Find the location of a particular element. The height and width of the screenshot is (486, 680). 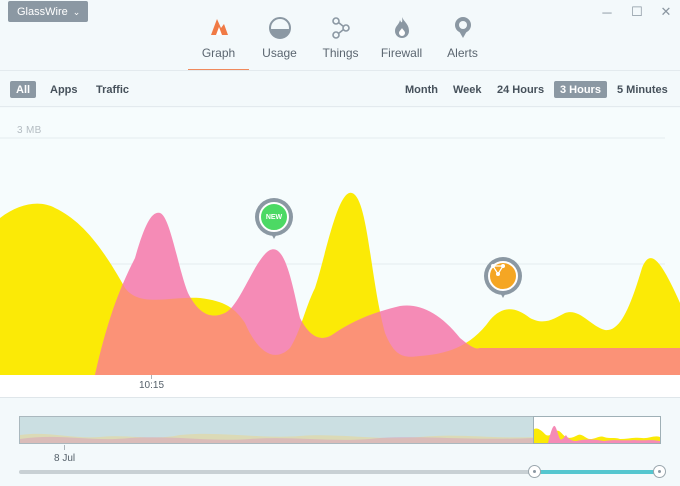

close-button: ✕ is located at coordinates (666, 11).